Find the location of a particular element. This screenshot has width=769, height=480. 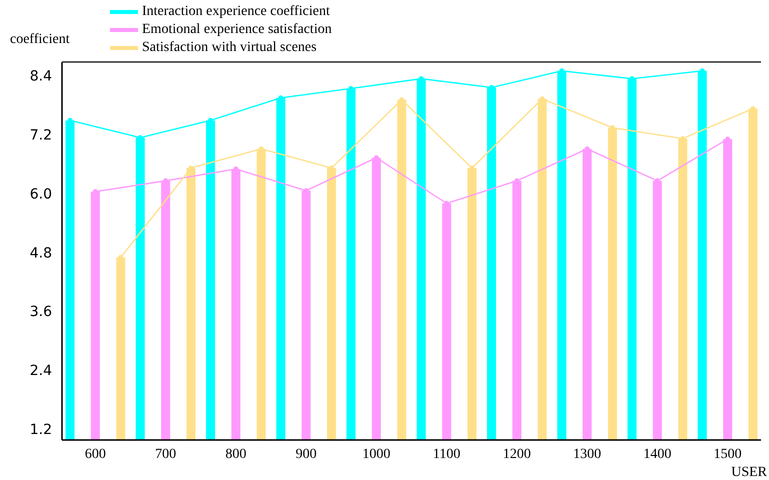

x-tick-label: 1400 is located at coordinates (657, 454).